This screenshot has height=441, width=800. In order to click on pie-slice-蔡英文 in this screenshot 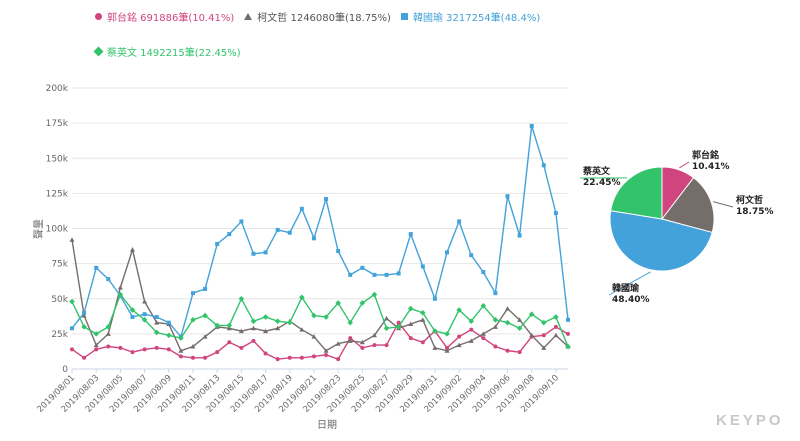, I will do `click(636, 193)`.